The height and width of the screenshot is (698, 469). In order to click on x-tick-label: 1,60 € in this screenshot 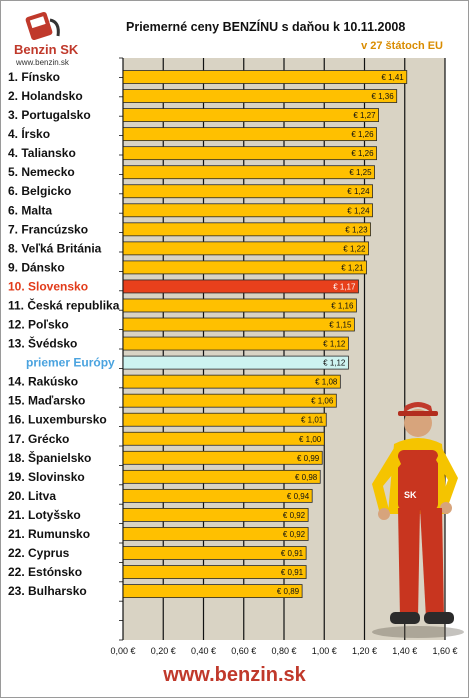, I will do `click(444, 651)`.